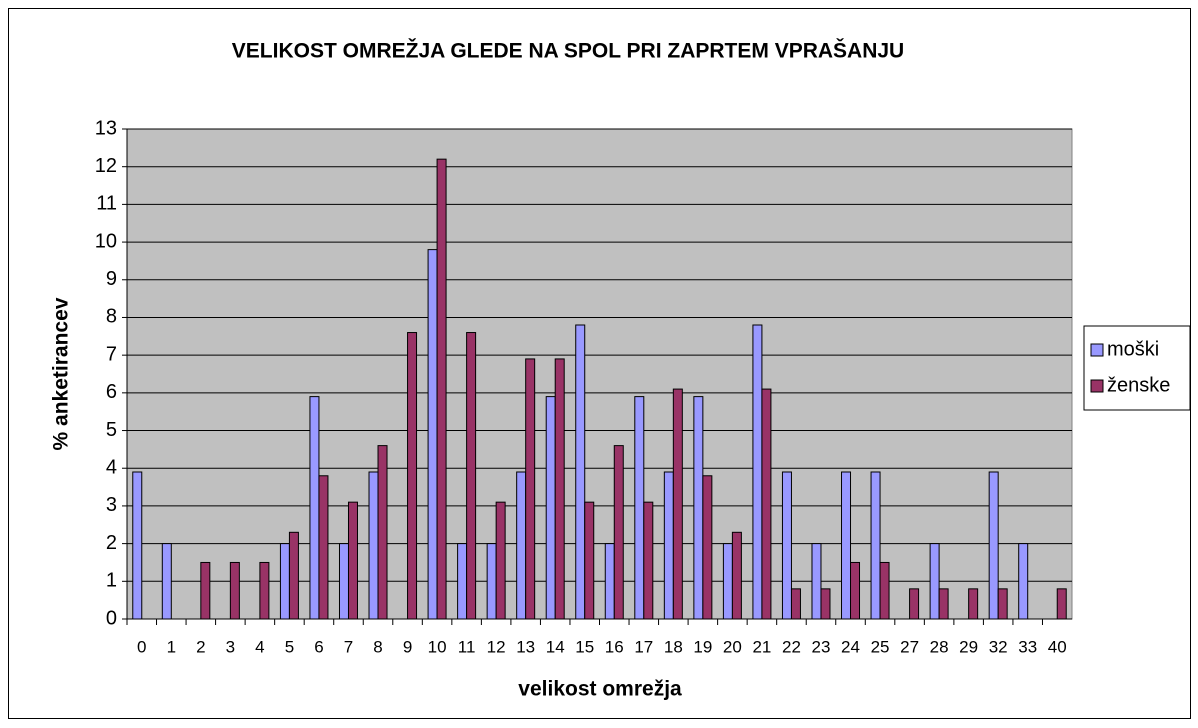  What do you see at coordinates (111, 505) in the screenshot?
I see `y-tick-label: 3` at bounding box center [111, 505].